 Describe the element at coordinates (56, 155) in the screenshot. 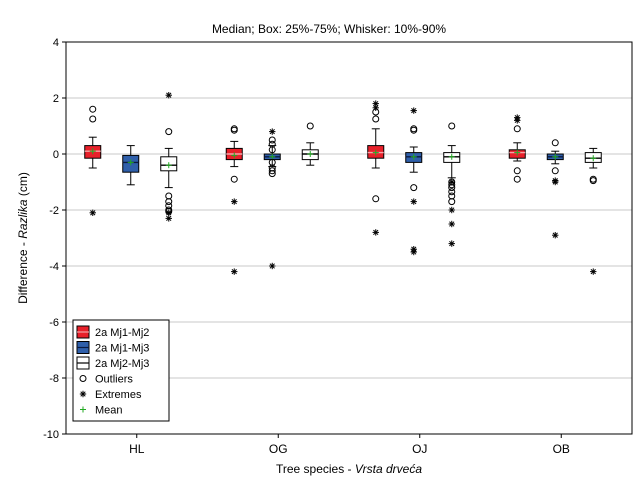

I see `y-tick-label: 0` at that location.